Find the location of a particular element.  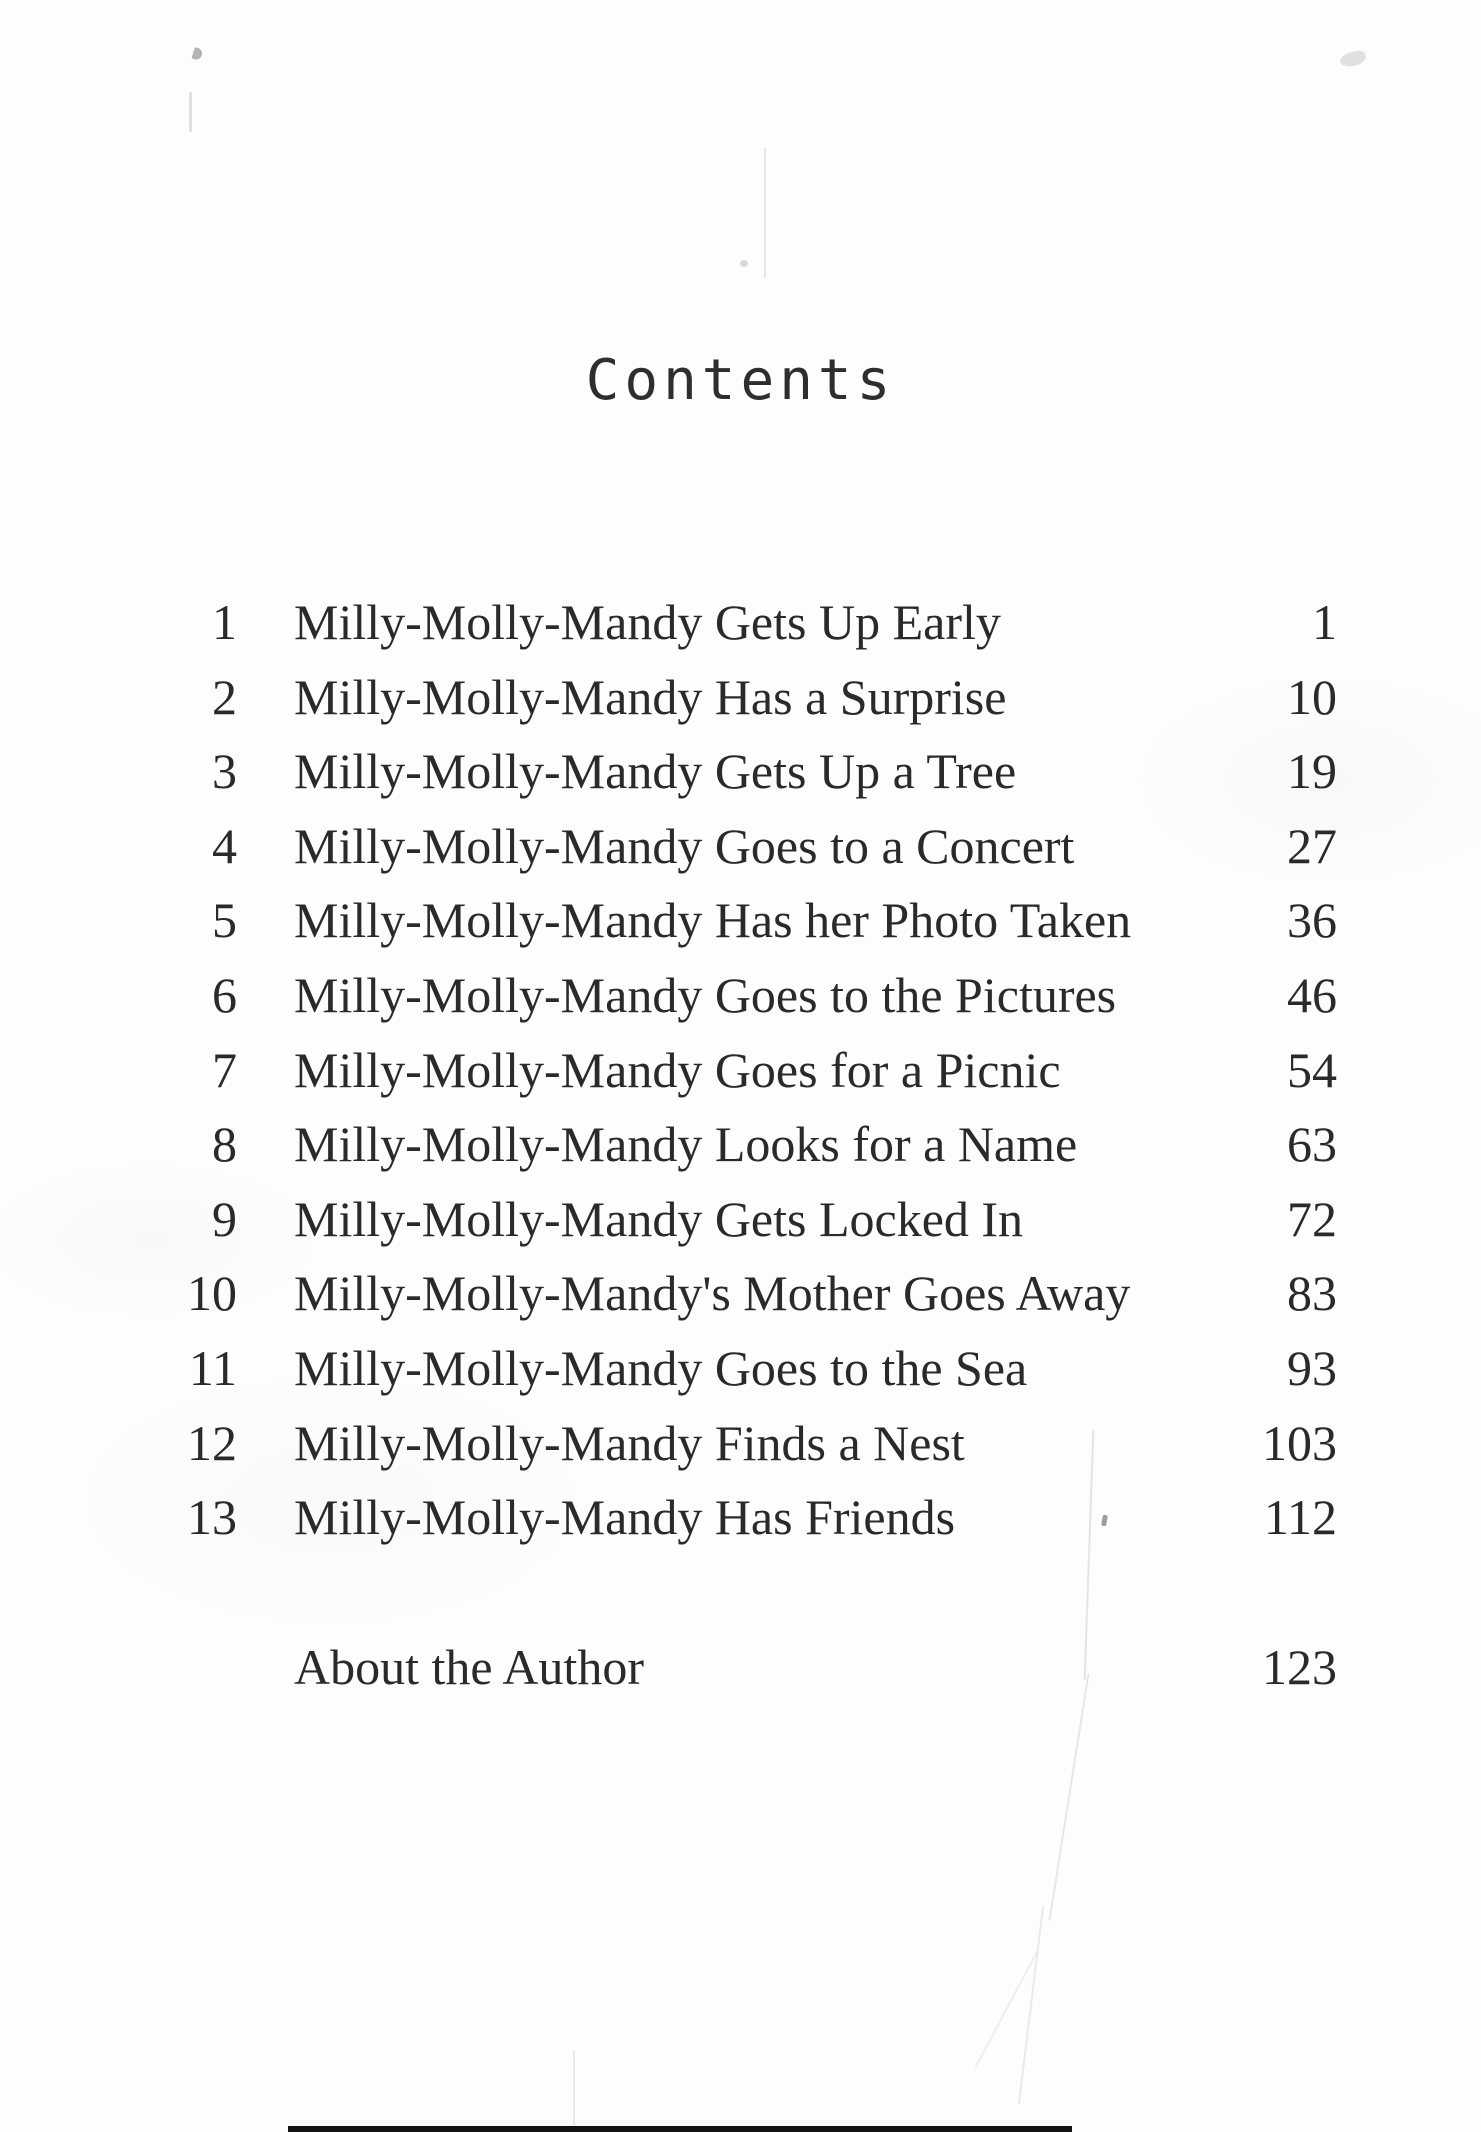

chapter-page-number: 83 is located at coordinates (1312, 1293).